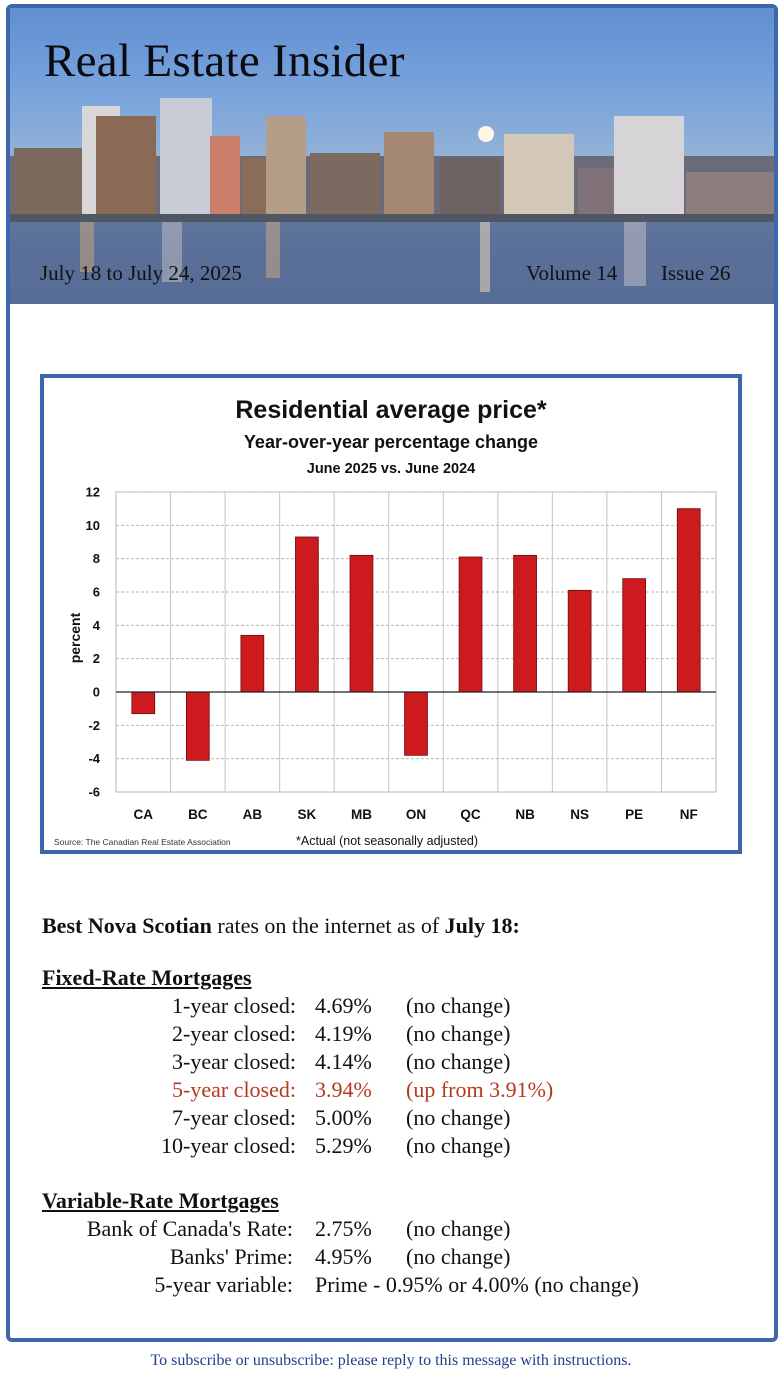  I want to click on rate-value: 5.00%, so click(343, 1117).